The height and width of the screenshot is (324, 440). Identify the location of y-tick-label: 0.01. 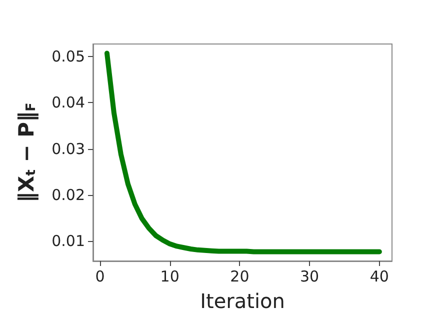
(68, 241).